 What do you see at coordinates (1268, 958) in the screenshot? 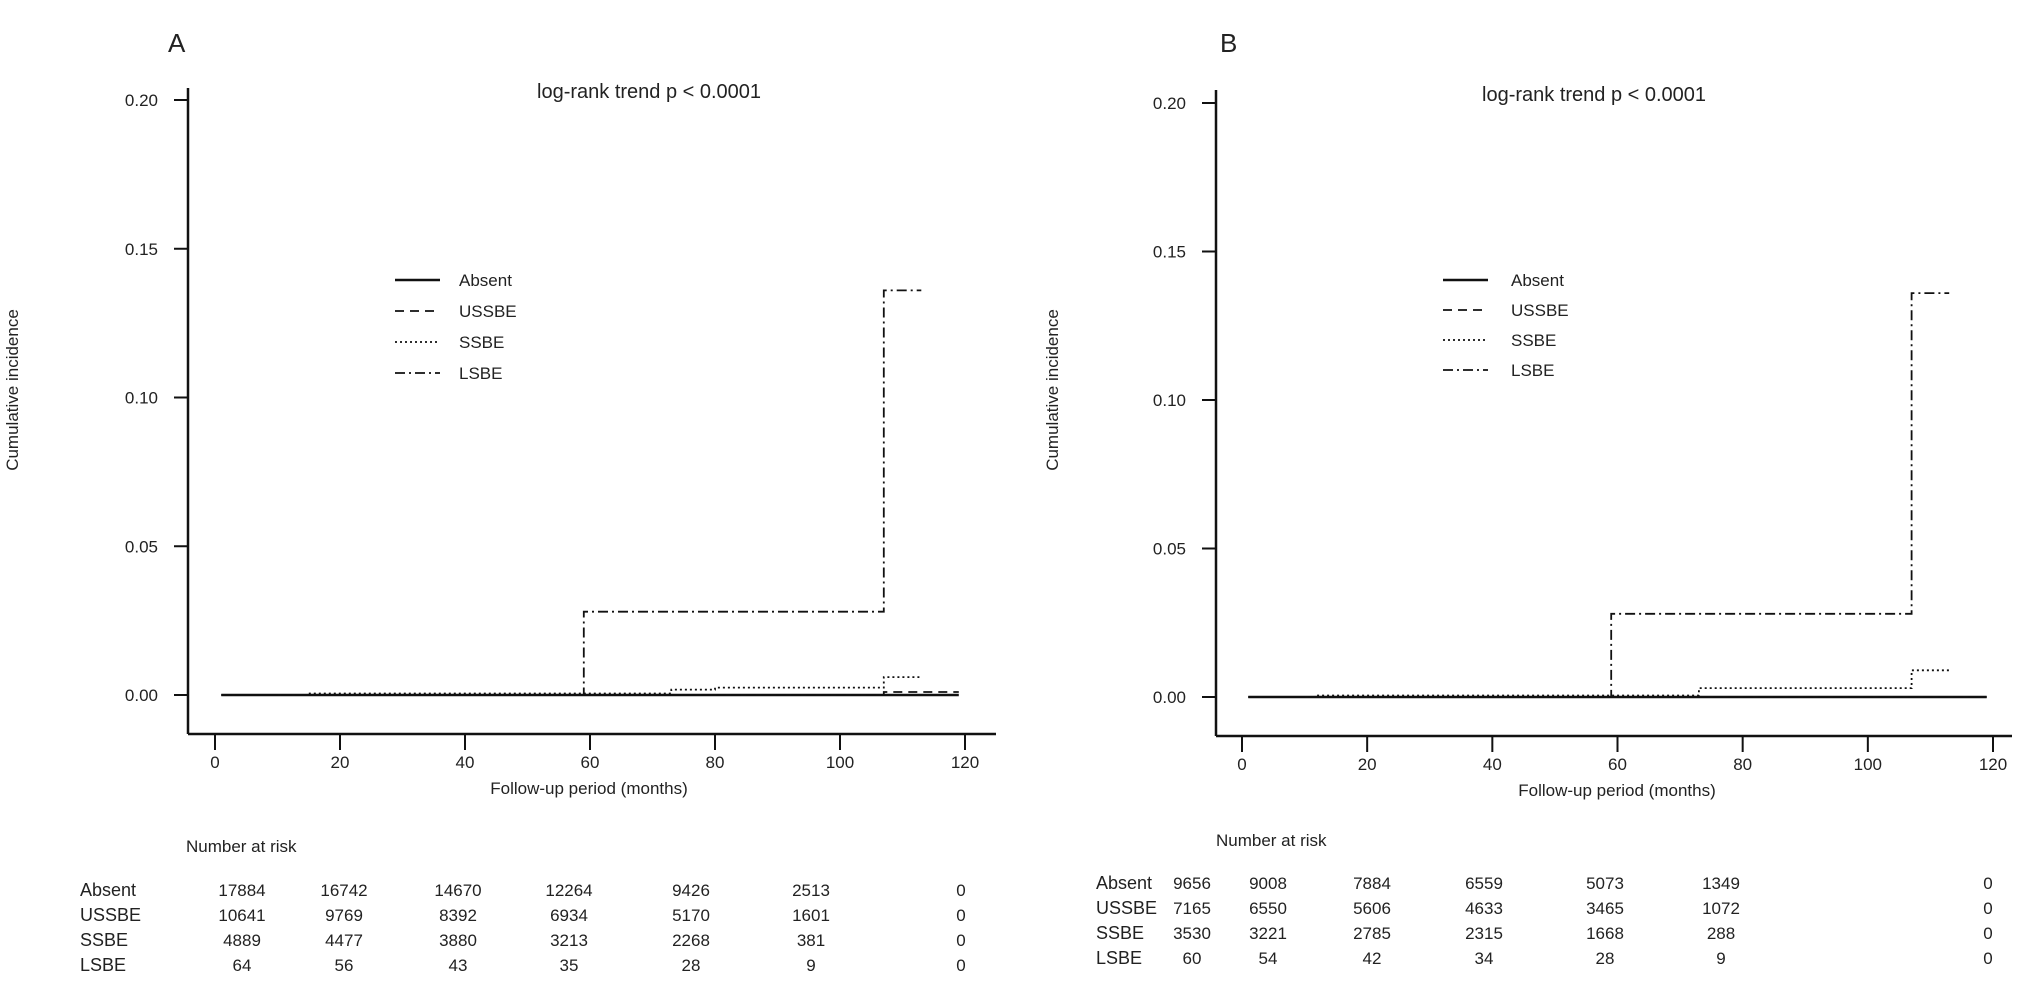
I see `risk-cell: 54` at bounding box center [1268, 958].